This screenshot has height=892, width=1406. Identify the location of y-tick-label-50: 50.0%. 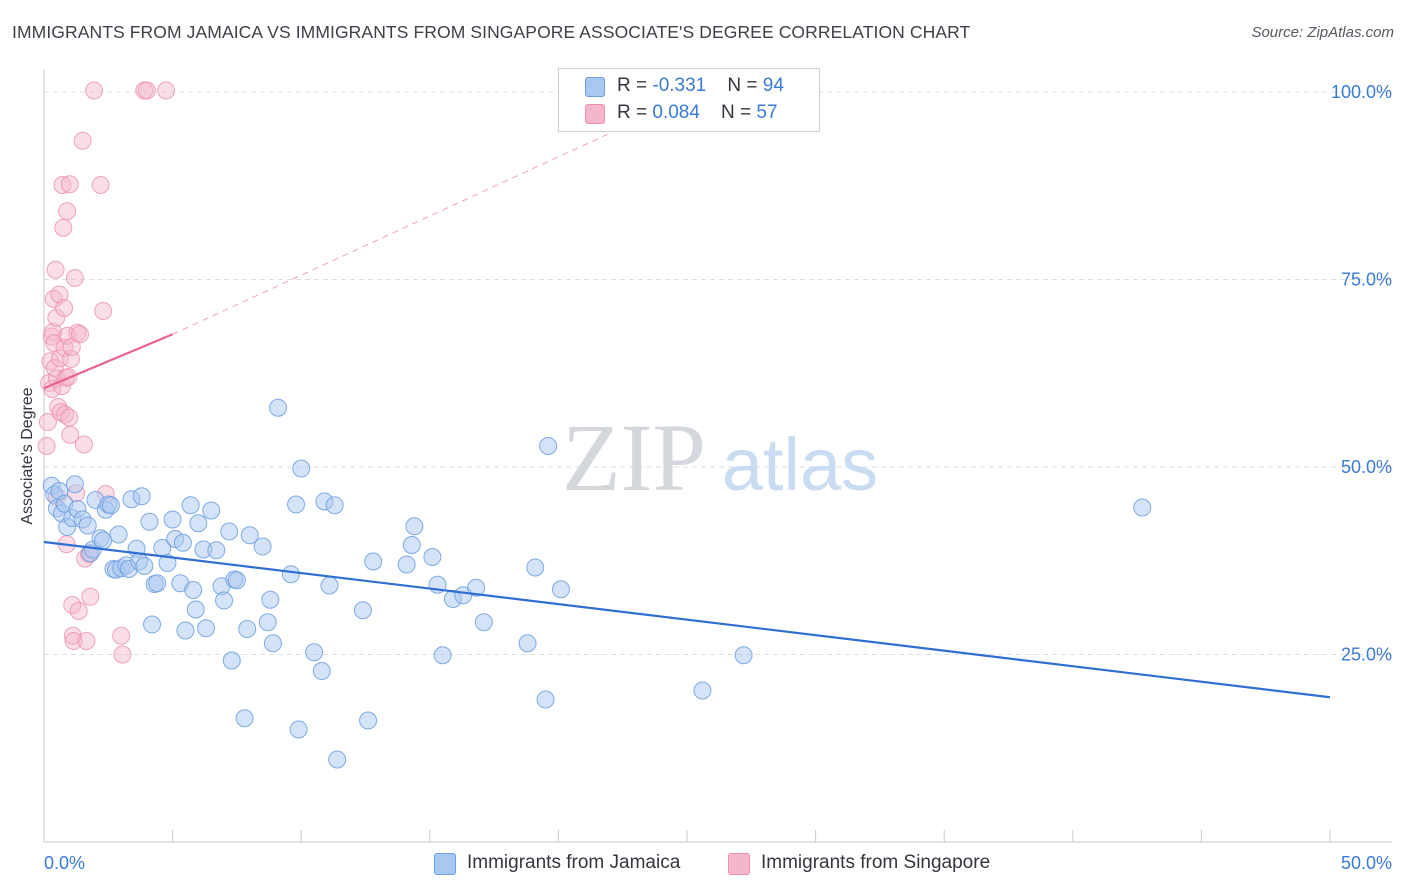
(1366, 467).